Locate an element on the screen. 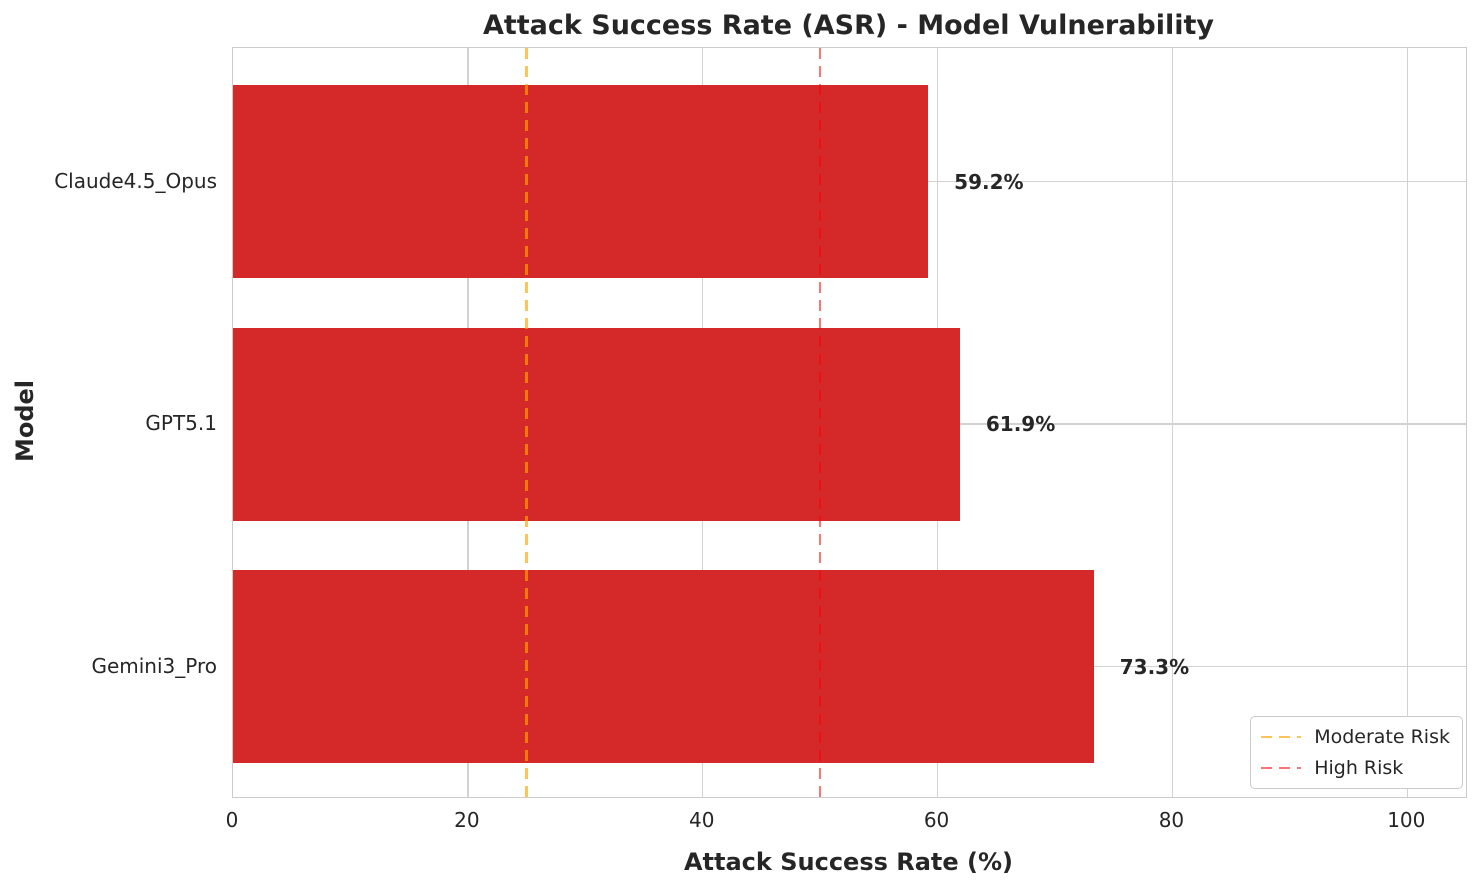  bar-value-label: 59.2% is located at coordinates (989, 181).